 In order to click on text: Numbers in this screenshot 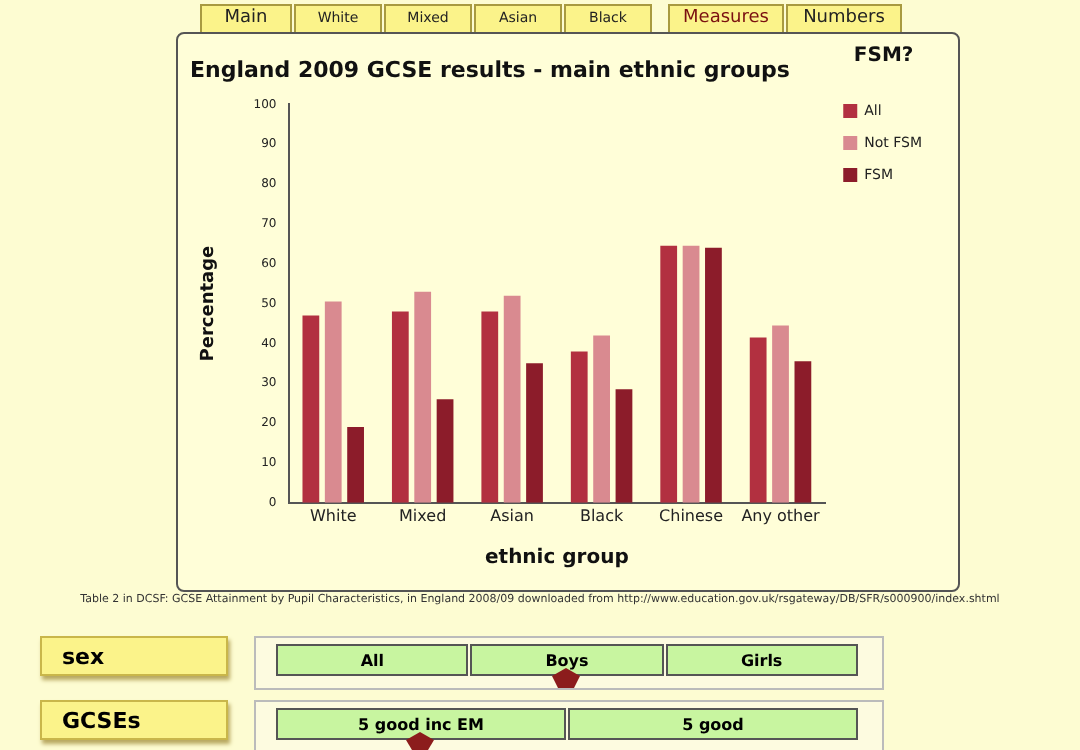, I will do `click(844, 18)`.